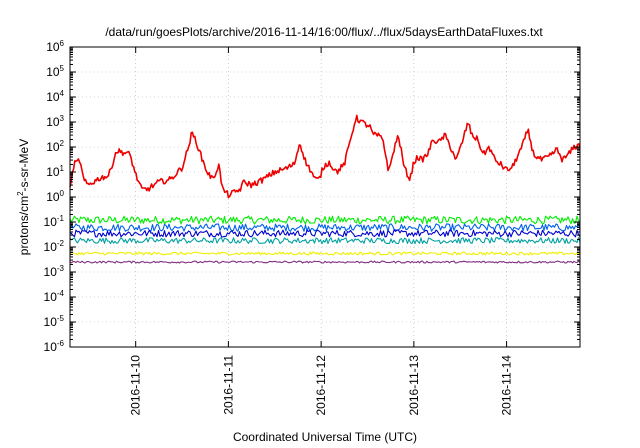 The image size is (640, 448). I want to click on x-tick-label: 2016-11-14, so click(507, 385).